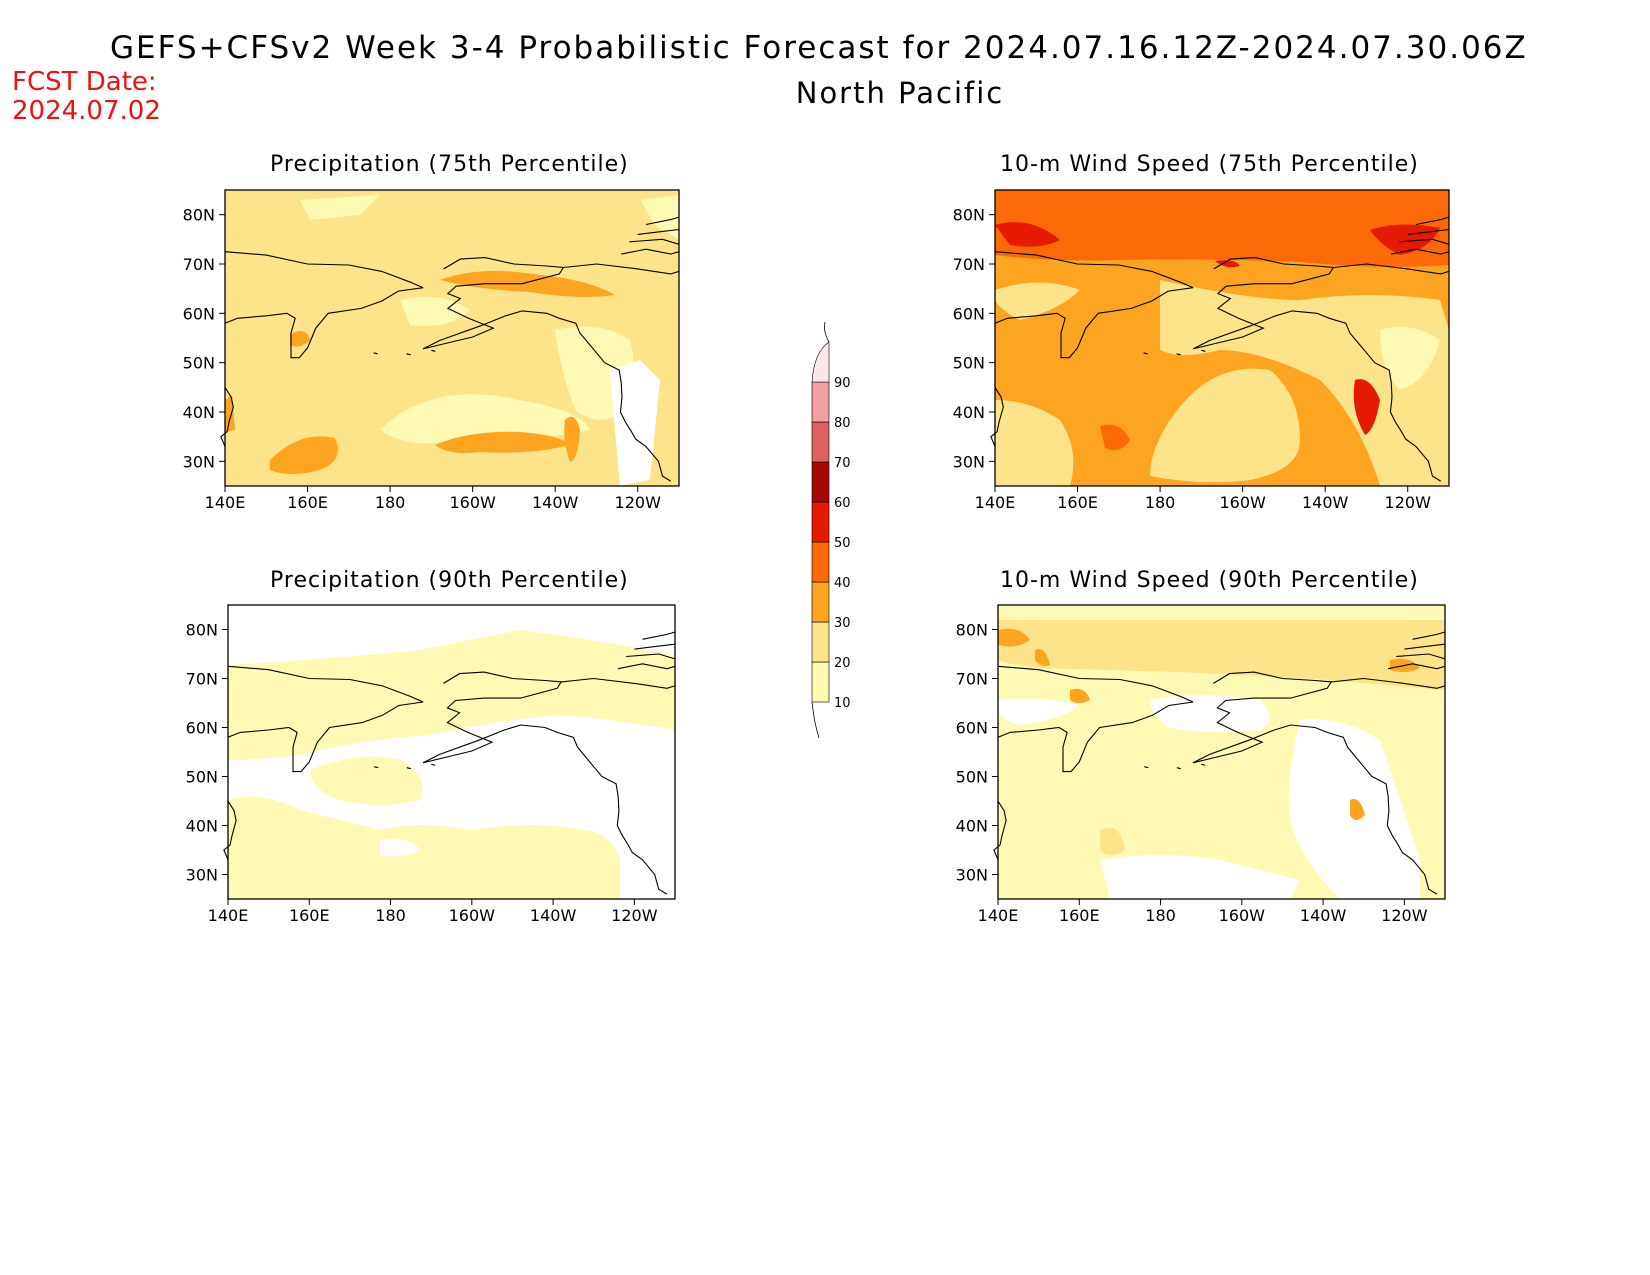 Image resolution: width=1650 pixels, height=1275 pixels. What do you see at coordinates (831, 530) in the screenshot?
I see `colorbar: 10 20 30 40 50 60 70 80 90` at bounding box center [831, 530].